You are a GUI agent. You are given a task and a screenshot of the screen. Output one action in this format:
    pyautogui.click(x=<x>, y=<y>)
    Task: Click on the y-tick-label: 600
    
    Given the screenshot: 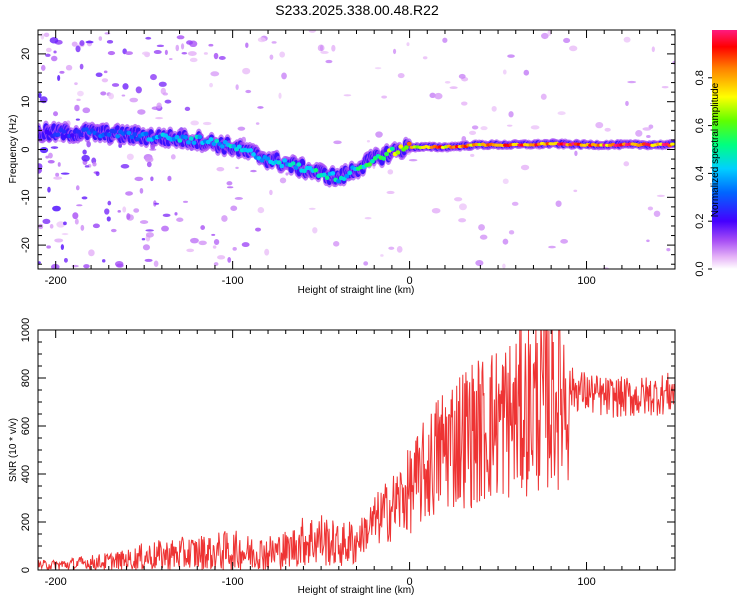 What is the action you would take?
    pyautogui.click(x=26, y=426)
    